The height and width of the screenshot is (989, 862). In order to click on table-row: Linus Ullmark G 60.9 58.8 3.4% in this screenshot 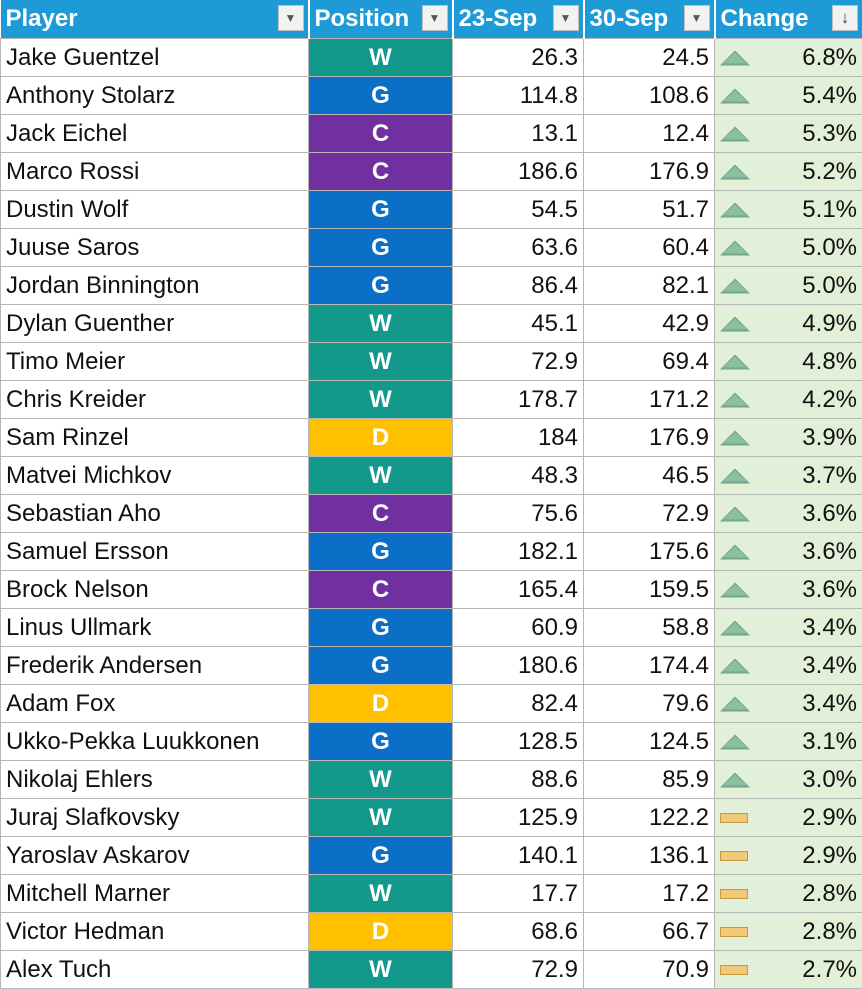, I will do `click(431, 627)`.